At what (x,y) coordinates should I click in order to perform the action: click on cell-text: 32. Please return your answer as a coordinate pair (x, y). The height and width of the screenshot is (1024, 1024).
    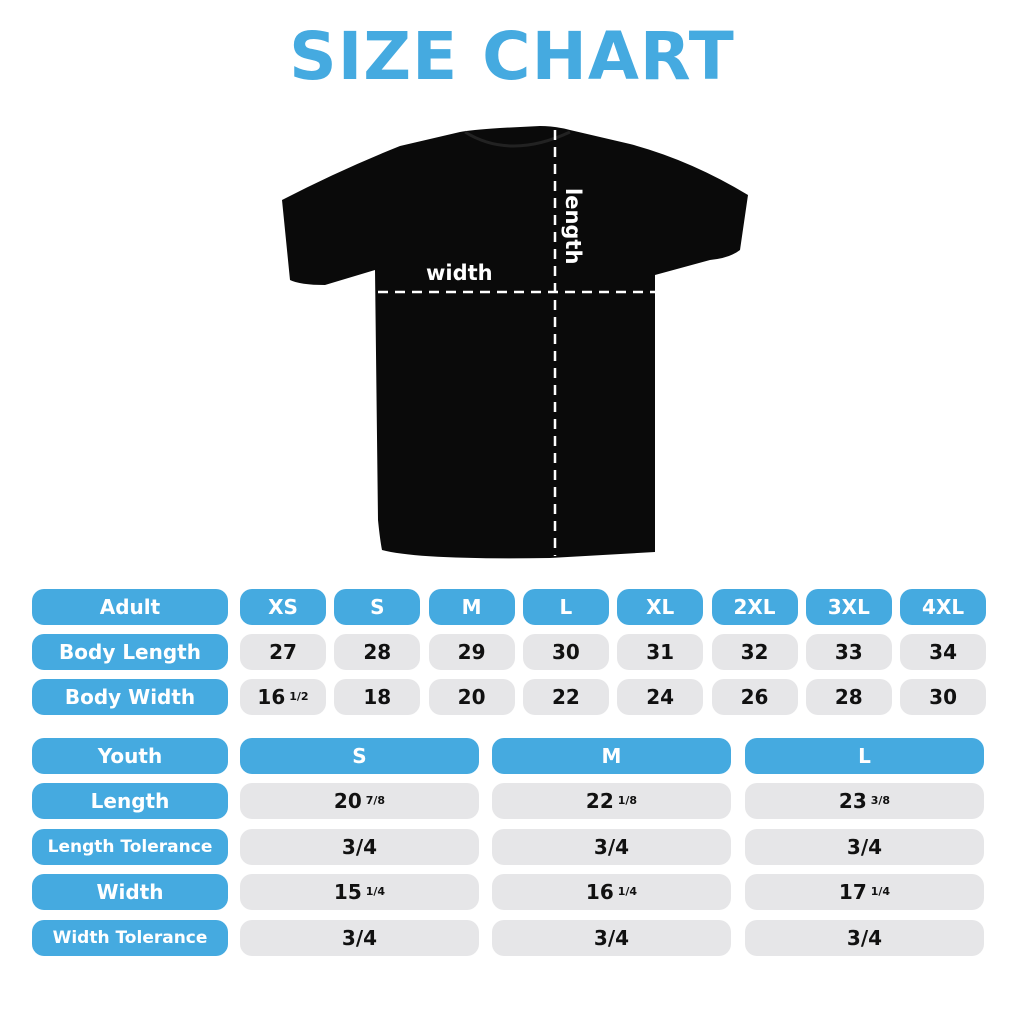
    Looking at the image, I should click on (754, 652).